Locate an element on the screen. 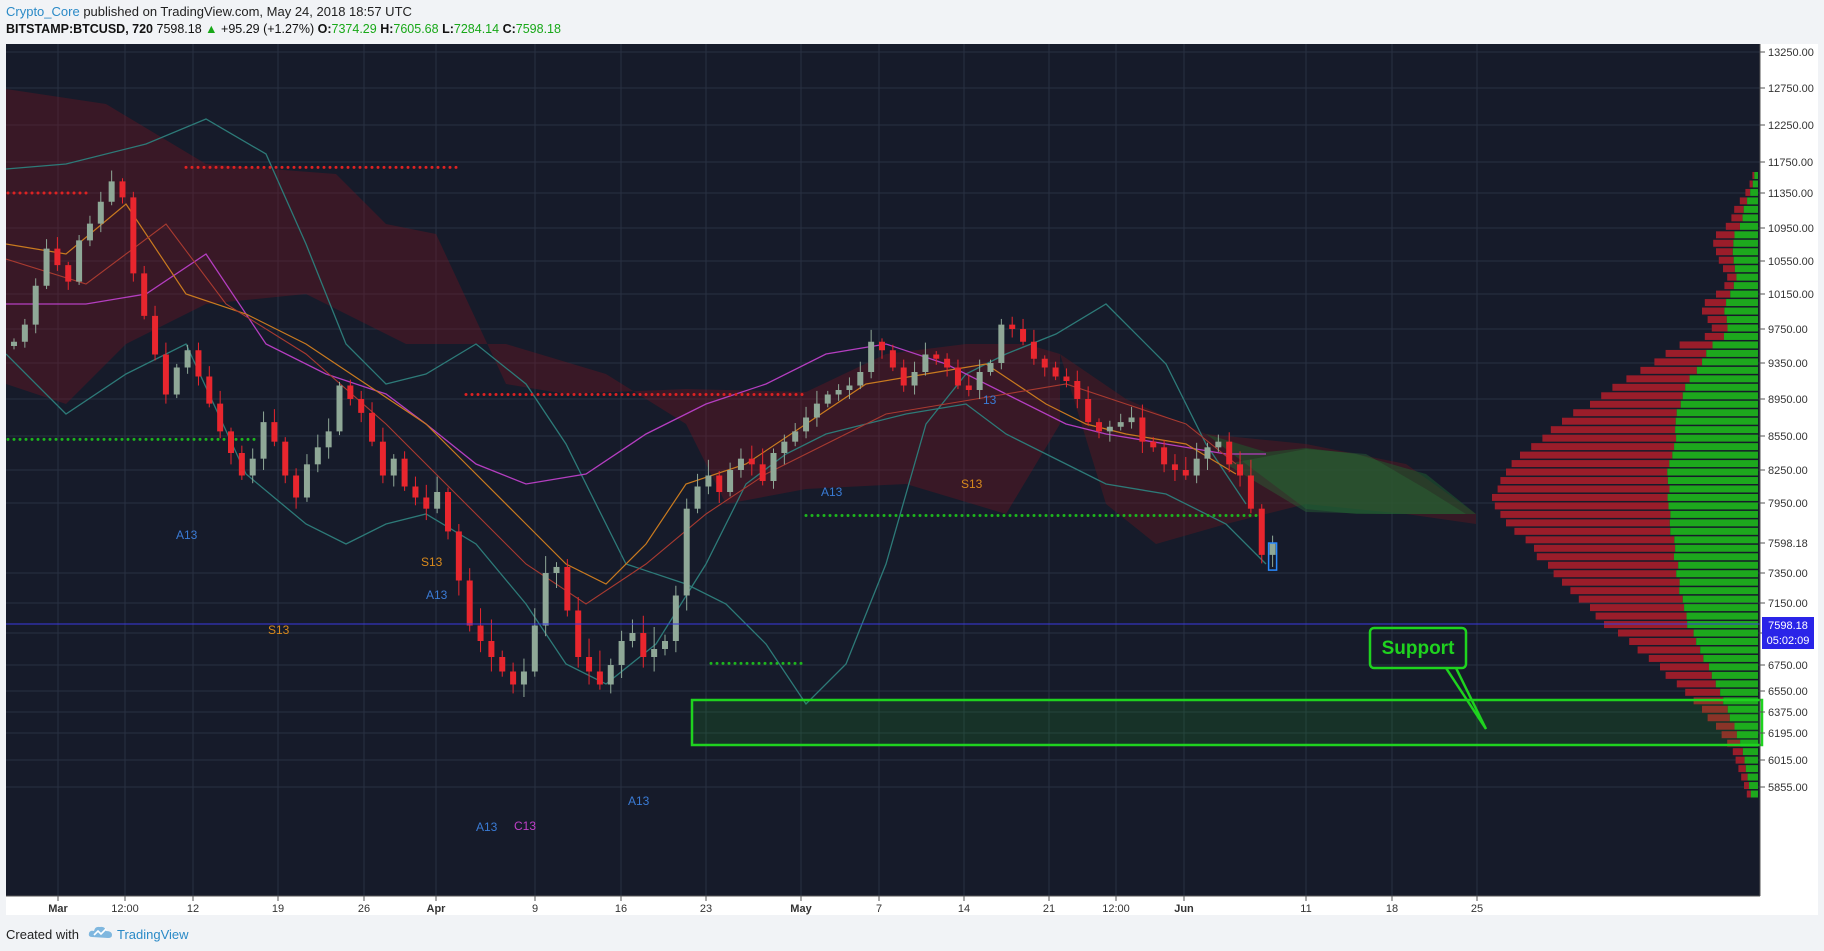 The width and height of the screenshot is (1824, 951). countdown-timer: 05:02:09 is located at coordinates (1788, 641).